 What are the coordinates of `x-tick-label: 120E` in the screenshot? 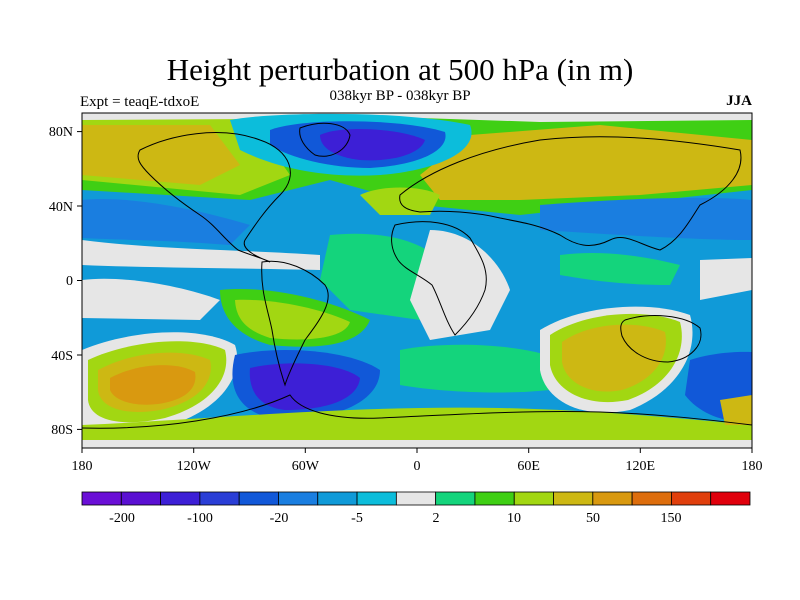 It's located at (641, 466).